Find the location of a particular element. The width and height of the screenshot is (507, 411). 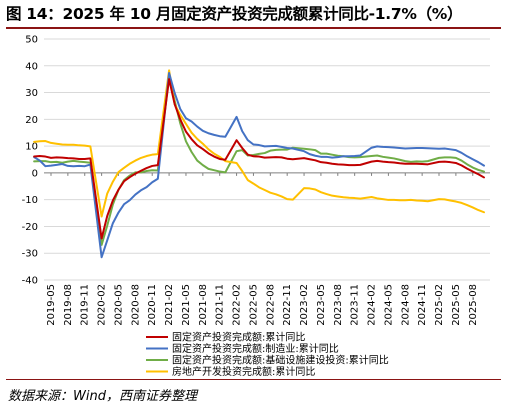

y-axis: 50 40 30 20 10 0 -10 -20 -30 -40 is located at coordinates (30, 161).